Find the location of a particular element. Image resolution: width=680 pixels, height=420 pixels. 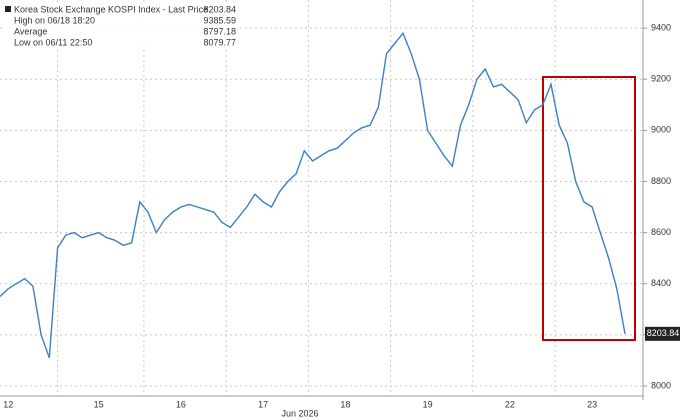

y-tick-label: 9200 is located at coordinates (661, 79).